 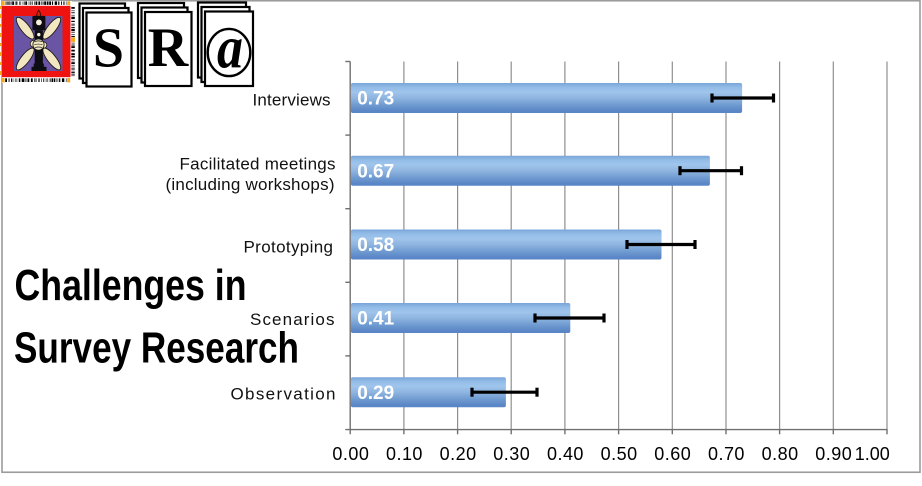 I want to click on svg-text: 0.80, so click(x=780, y=454).